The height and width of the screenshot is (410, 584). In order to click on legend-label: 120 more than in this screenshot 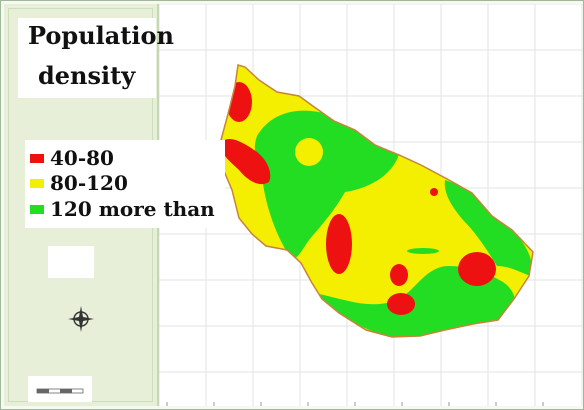, I will do `click(132, 209)`.